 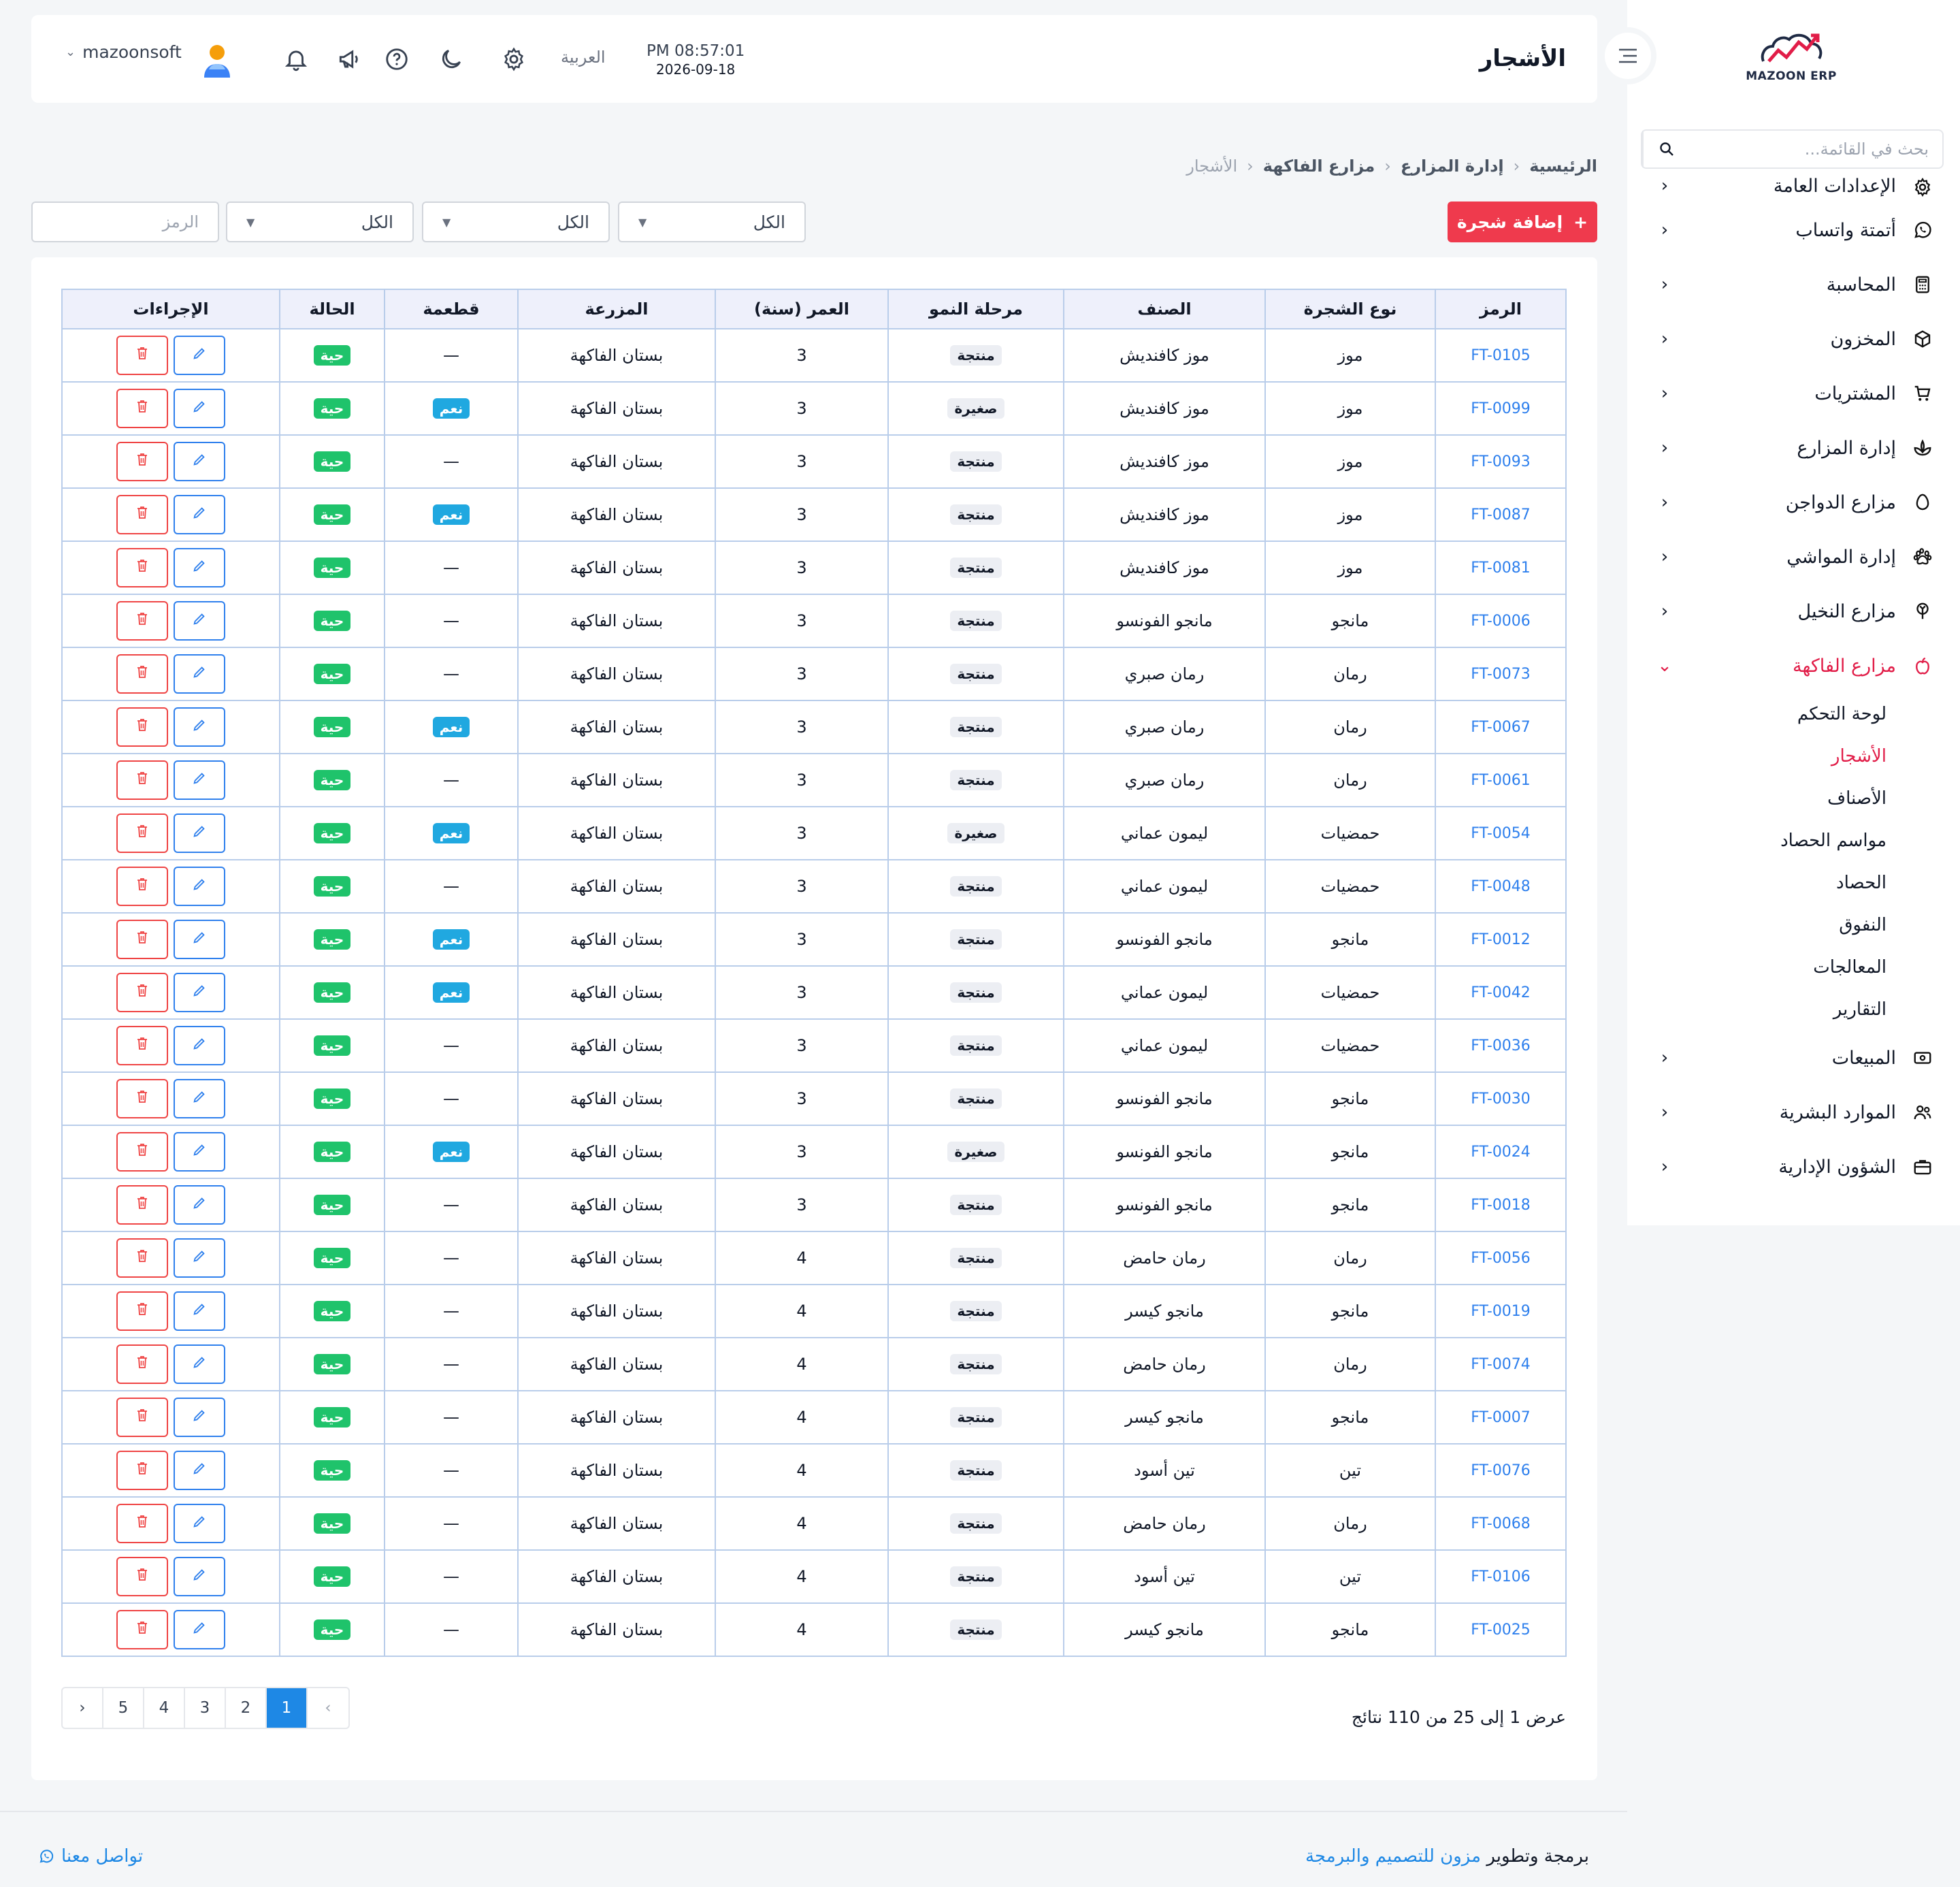 I want to click on page-3-button: 3, so click(x=205, y=1708).